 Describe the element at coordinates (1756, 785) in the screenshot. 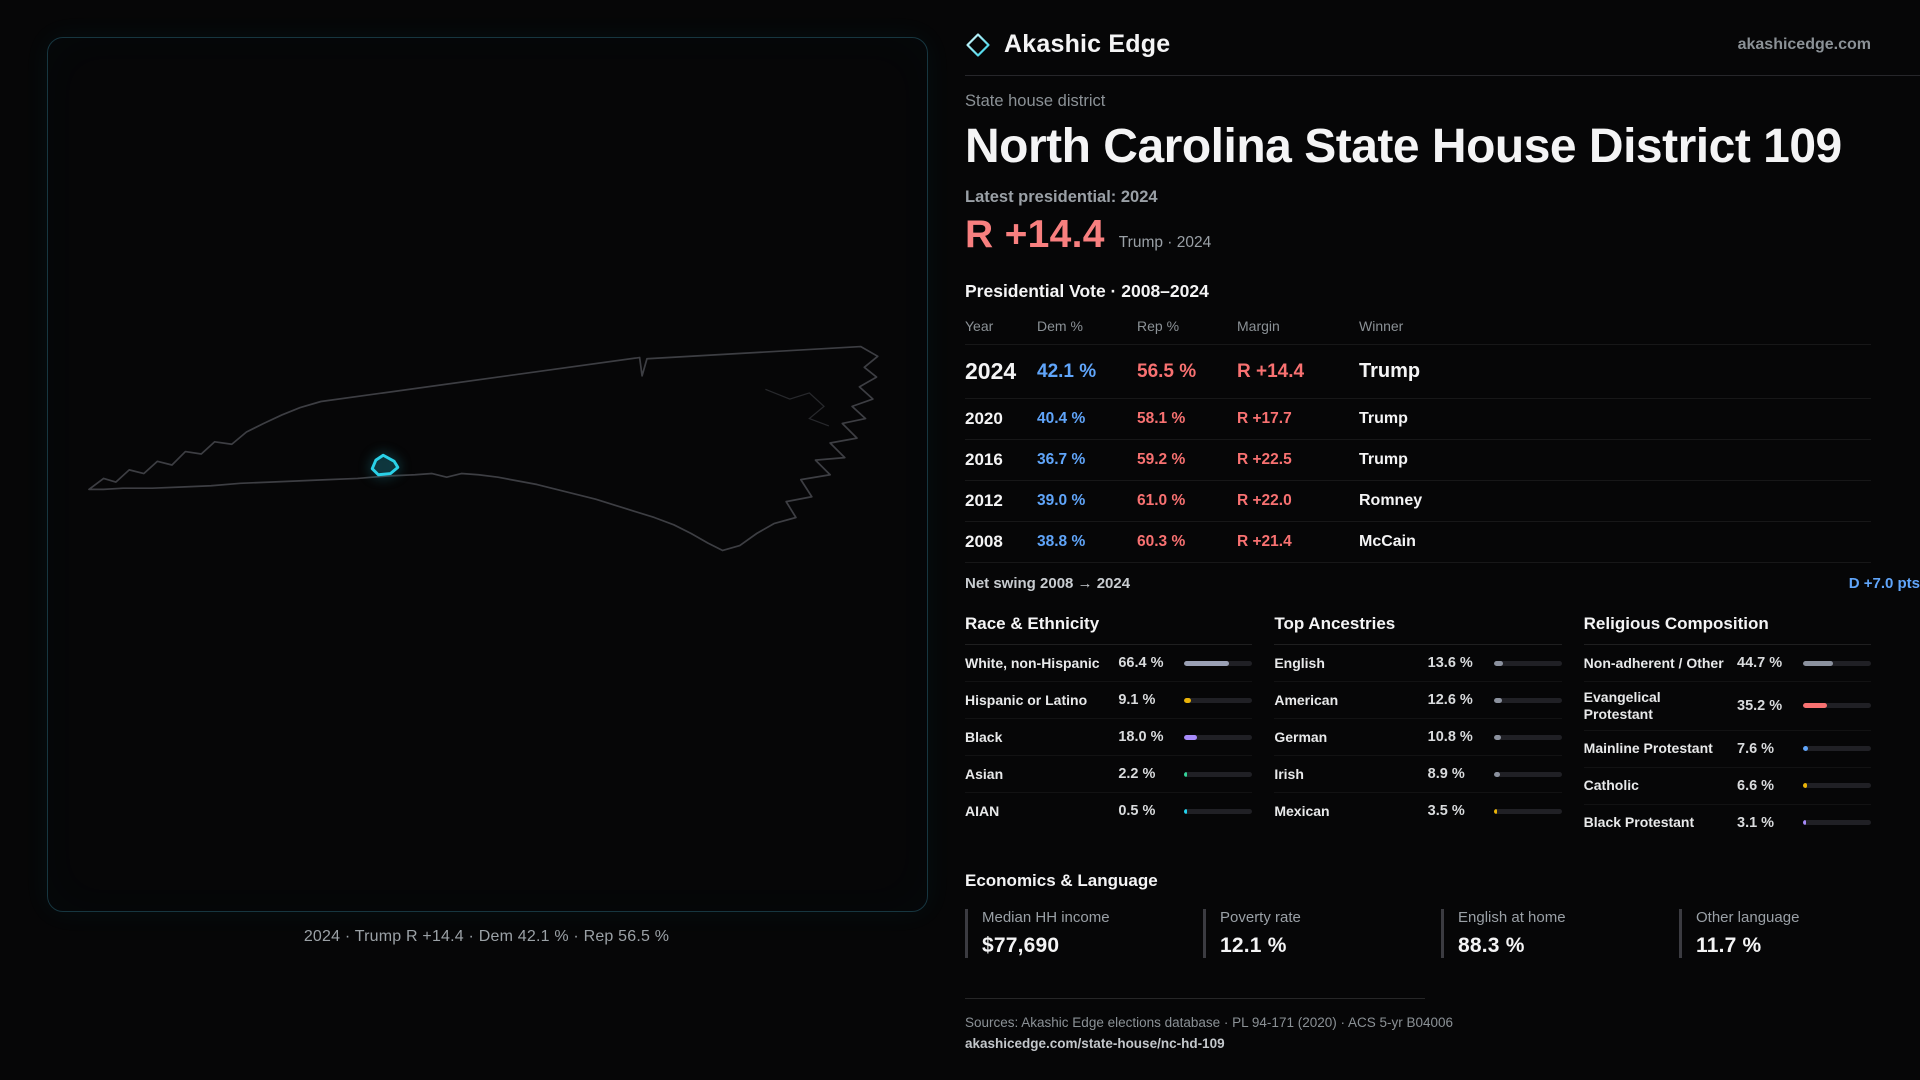

I see `demo-value: 6.6 %` at that location.